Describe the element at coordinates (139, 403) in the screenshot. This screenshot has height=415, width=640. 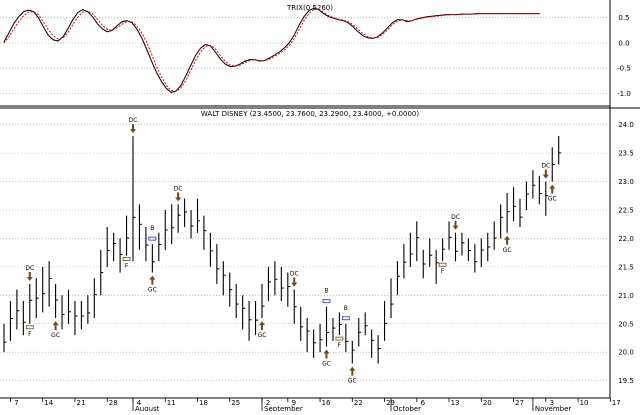
I see `x-tick-label: 4` at that location.